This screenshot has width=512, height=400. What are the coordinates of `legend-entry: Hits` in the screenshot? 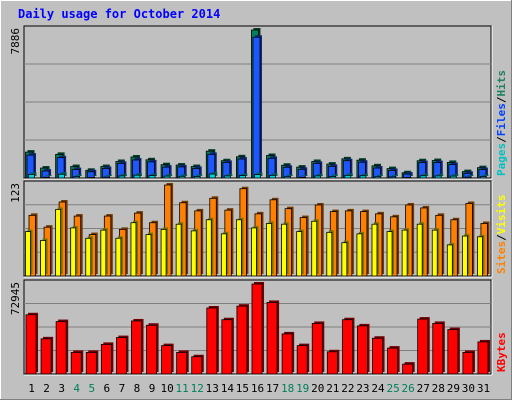 It's located at (501, 83).